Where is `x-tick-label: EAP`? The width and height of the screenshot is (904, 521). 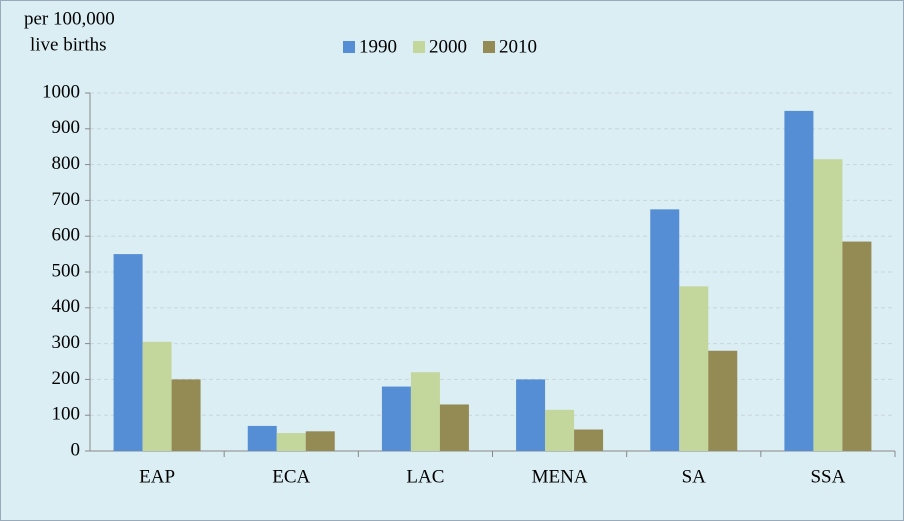 x-tick-label: EAP is located at coordinates (157, 476).